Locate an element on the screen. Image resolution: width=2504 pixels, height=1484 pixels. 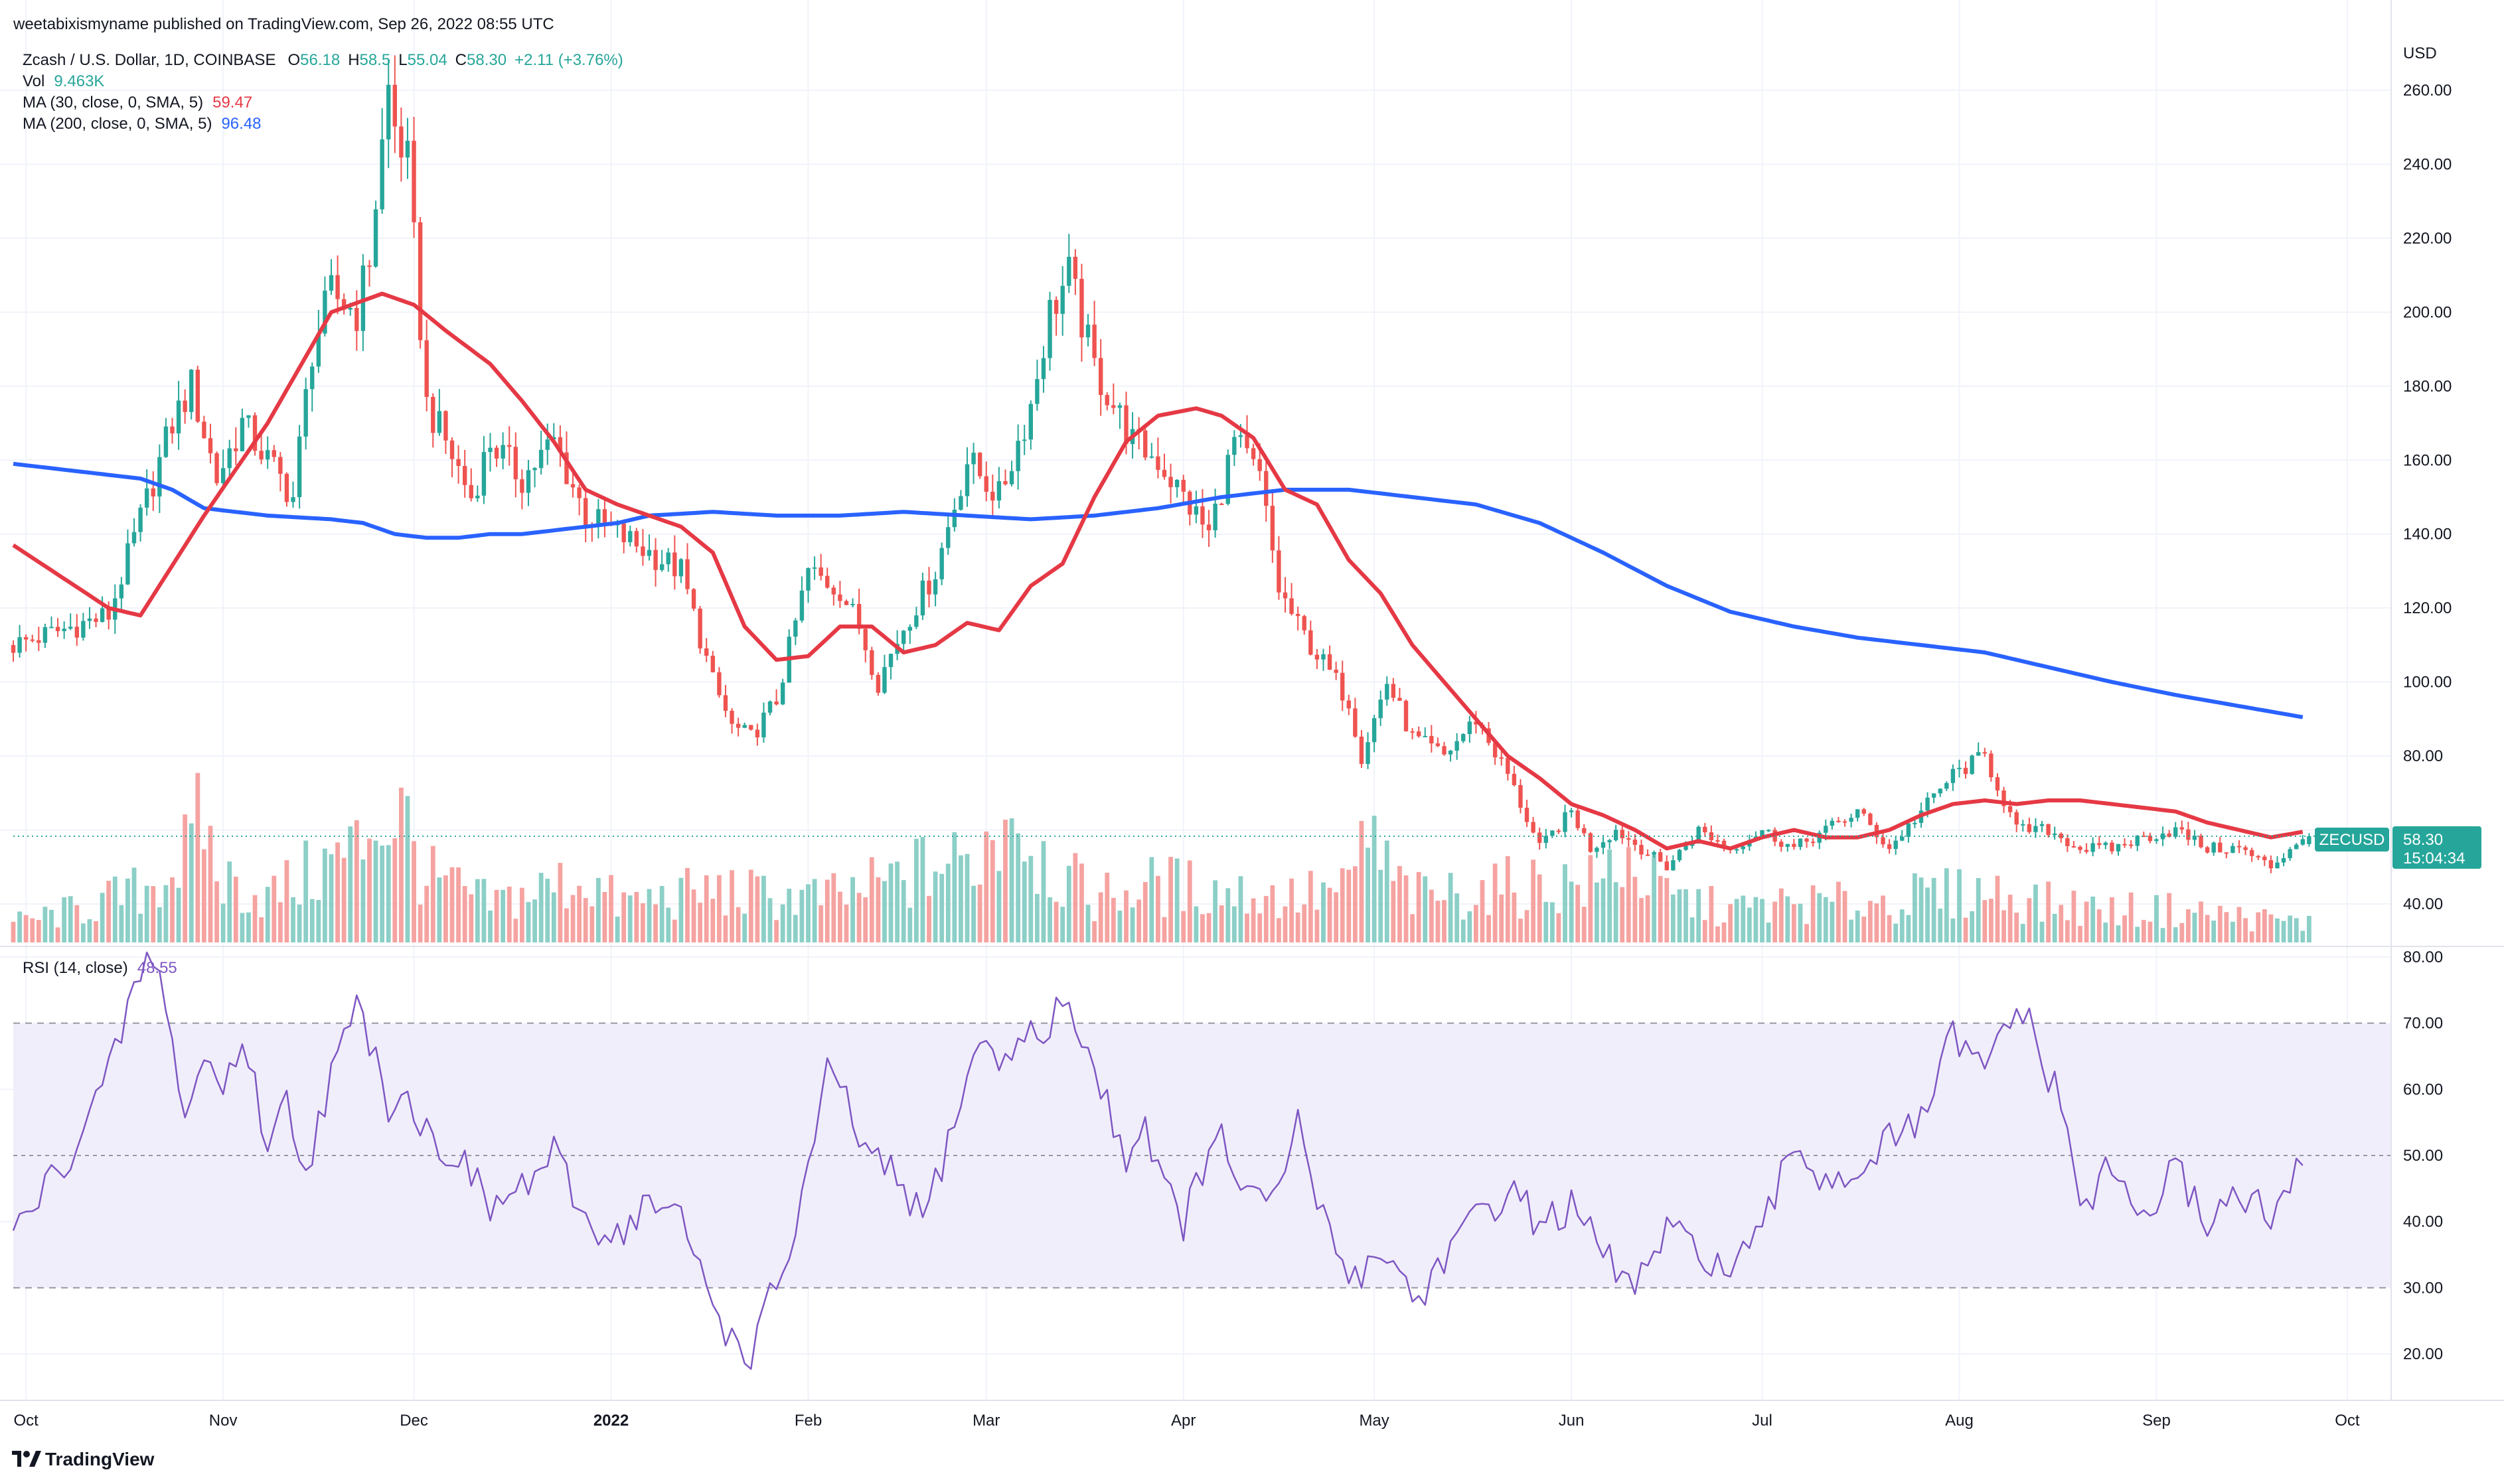
legend-row-volume: Vol 9.463K is located at coordinates (64, 81).